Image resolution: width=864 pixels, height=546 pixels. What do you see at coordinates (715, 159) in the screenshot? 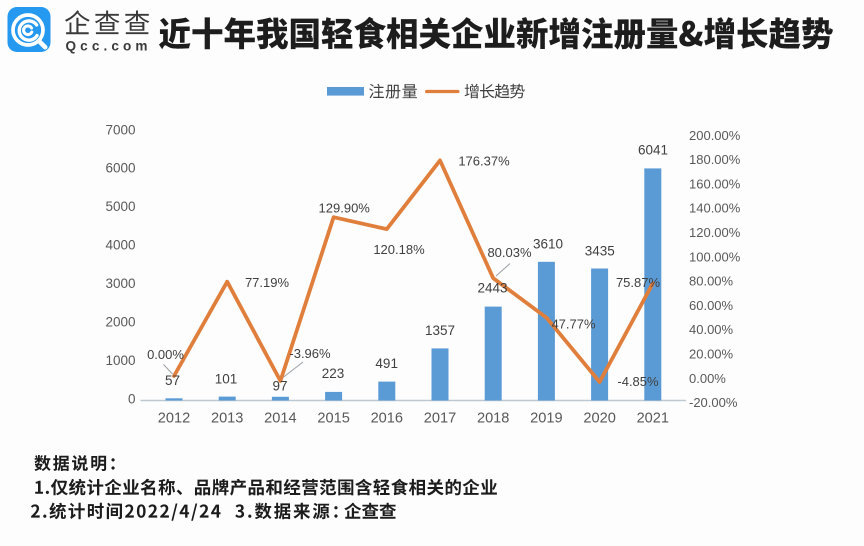
I see `svg-text: 180.00%` at bounding box center [715, 159].